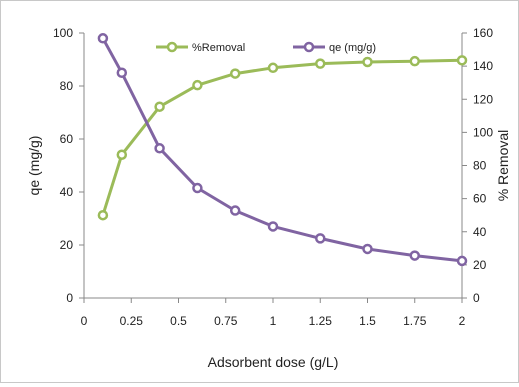 The height and width of the screenshot is (387, 519). What do you see at coordinates (273, 362) in the screenshot?
I see `x-axis-title: Adsorbent dose (g/L)` at bounding box center [273, 362].